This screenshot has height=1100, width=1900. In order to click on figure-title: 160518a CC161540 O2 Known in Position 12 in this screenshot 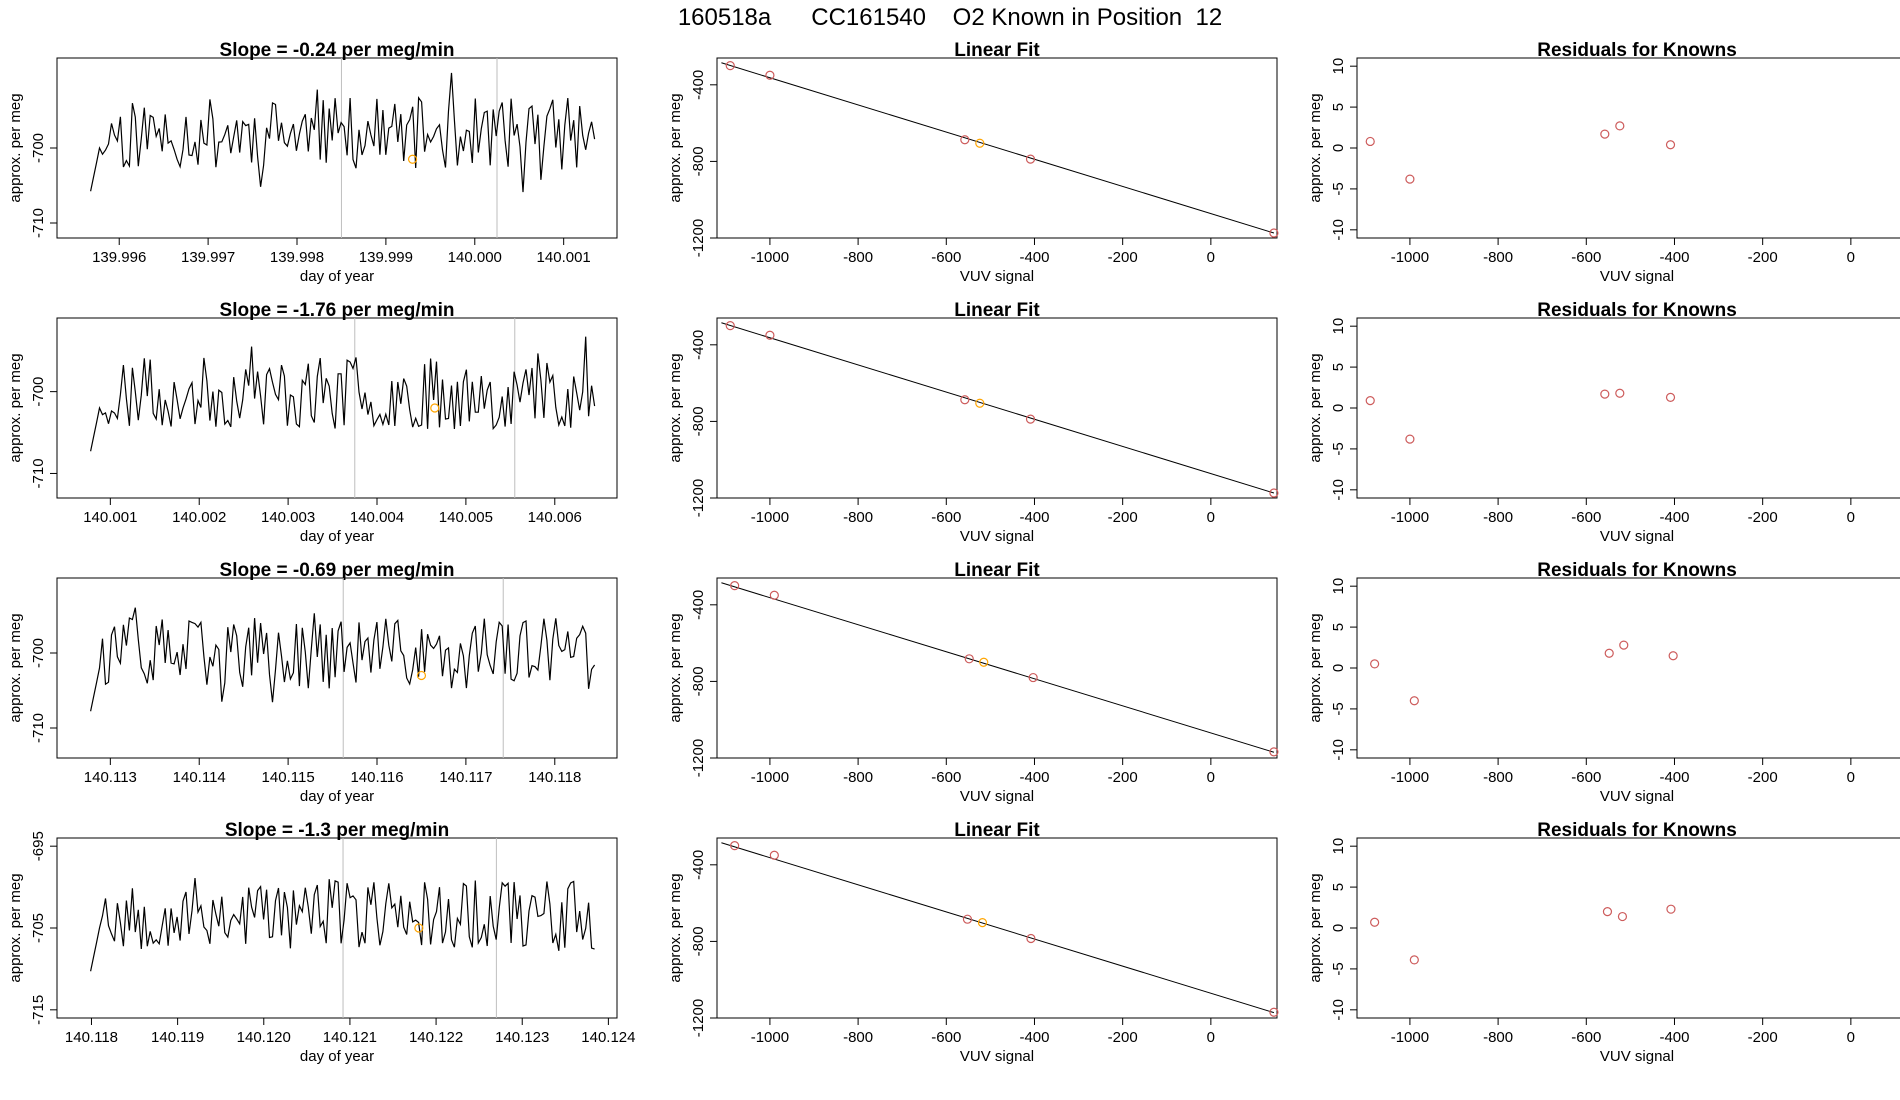, I will do `click(950, 17)`.